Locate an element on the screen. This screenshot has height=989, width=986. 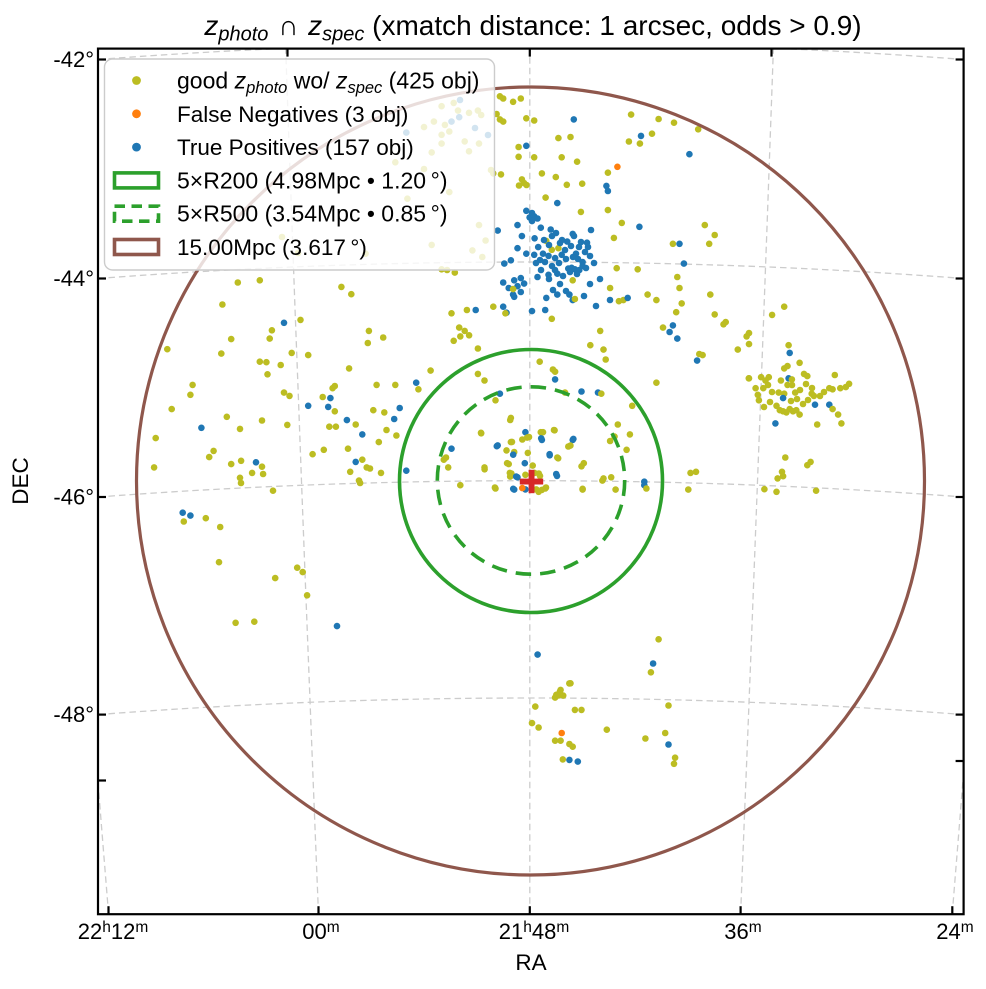
svg-text: -44° is located at coordinates (73, 278).